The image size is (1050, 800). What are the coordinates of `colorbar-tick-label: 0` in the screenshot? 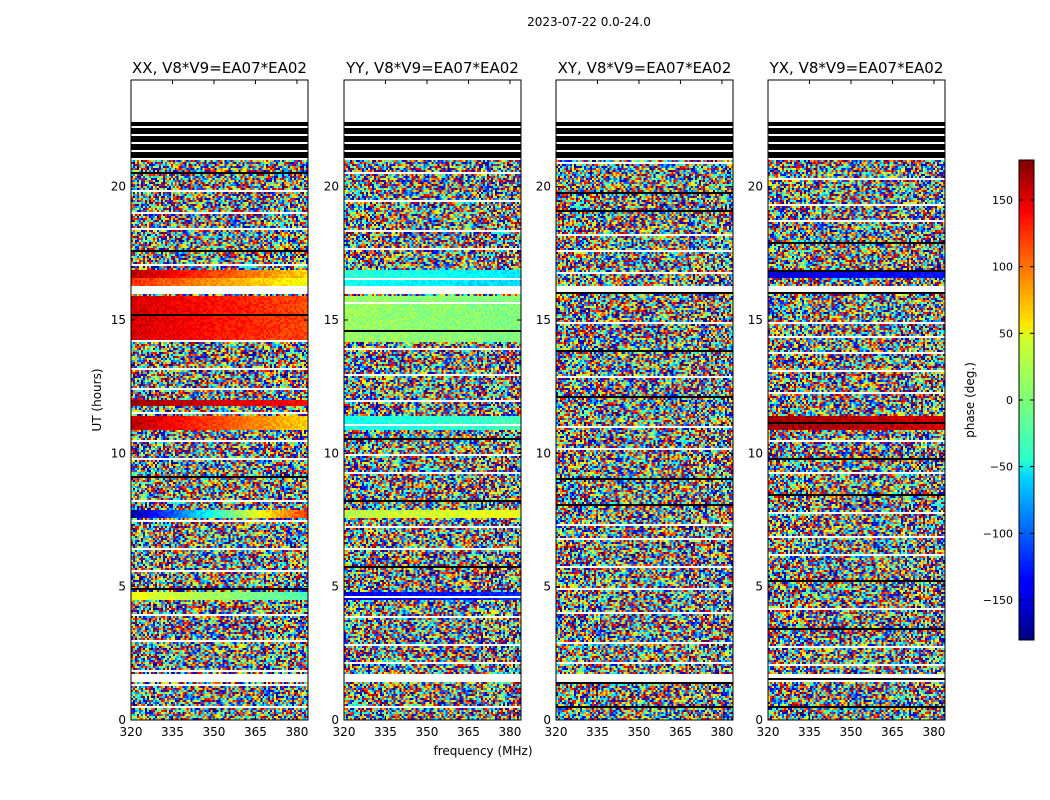 It's located at (1009, 400).